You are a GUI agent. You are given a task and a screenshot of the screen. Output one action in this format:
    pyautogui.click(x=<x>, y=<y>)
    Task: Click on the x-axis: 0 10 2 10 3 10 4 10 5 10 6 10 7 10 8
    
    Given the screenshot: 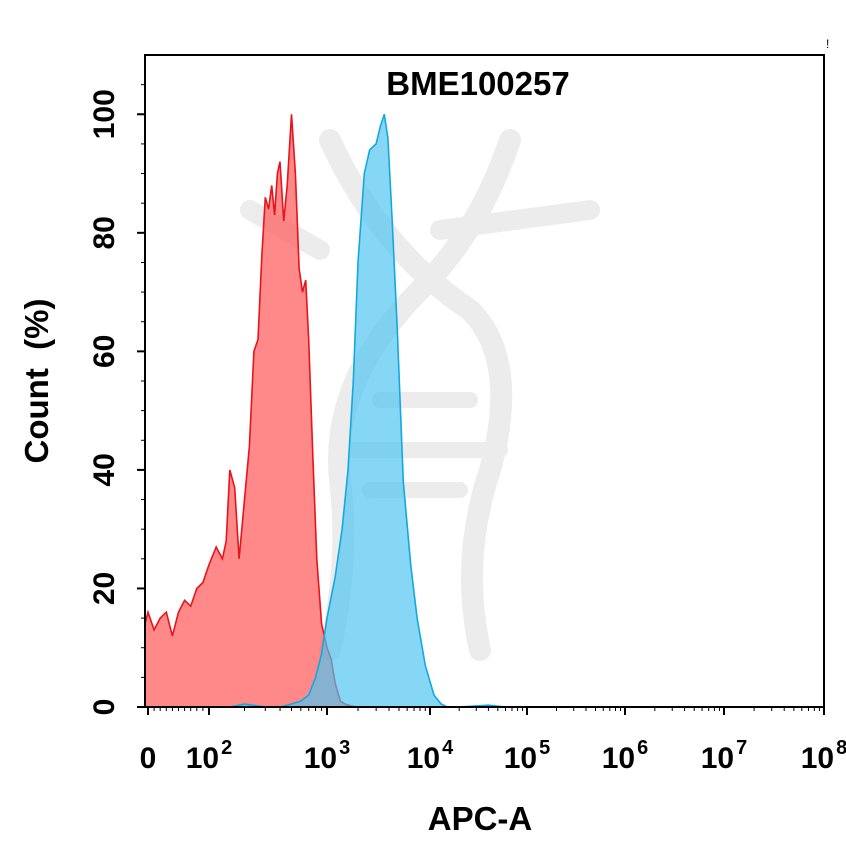 What is the action you would take?
    pyautogui.click(x=493, y=741)
    